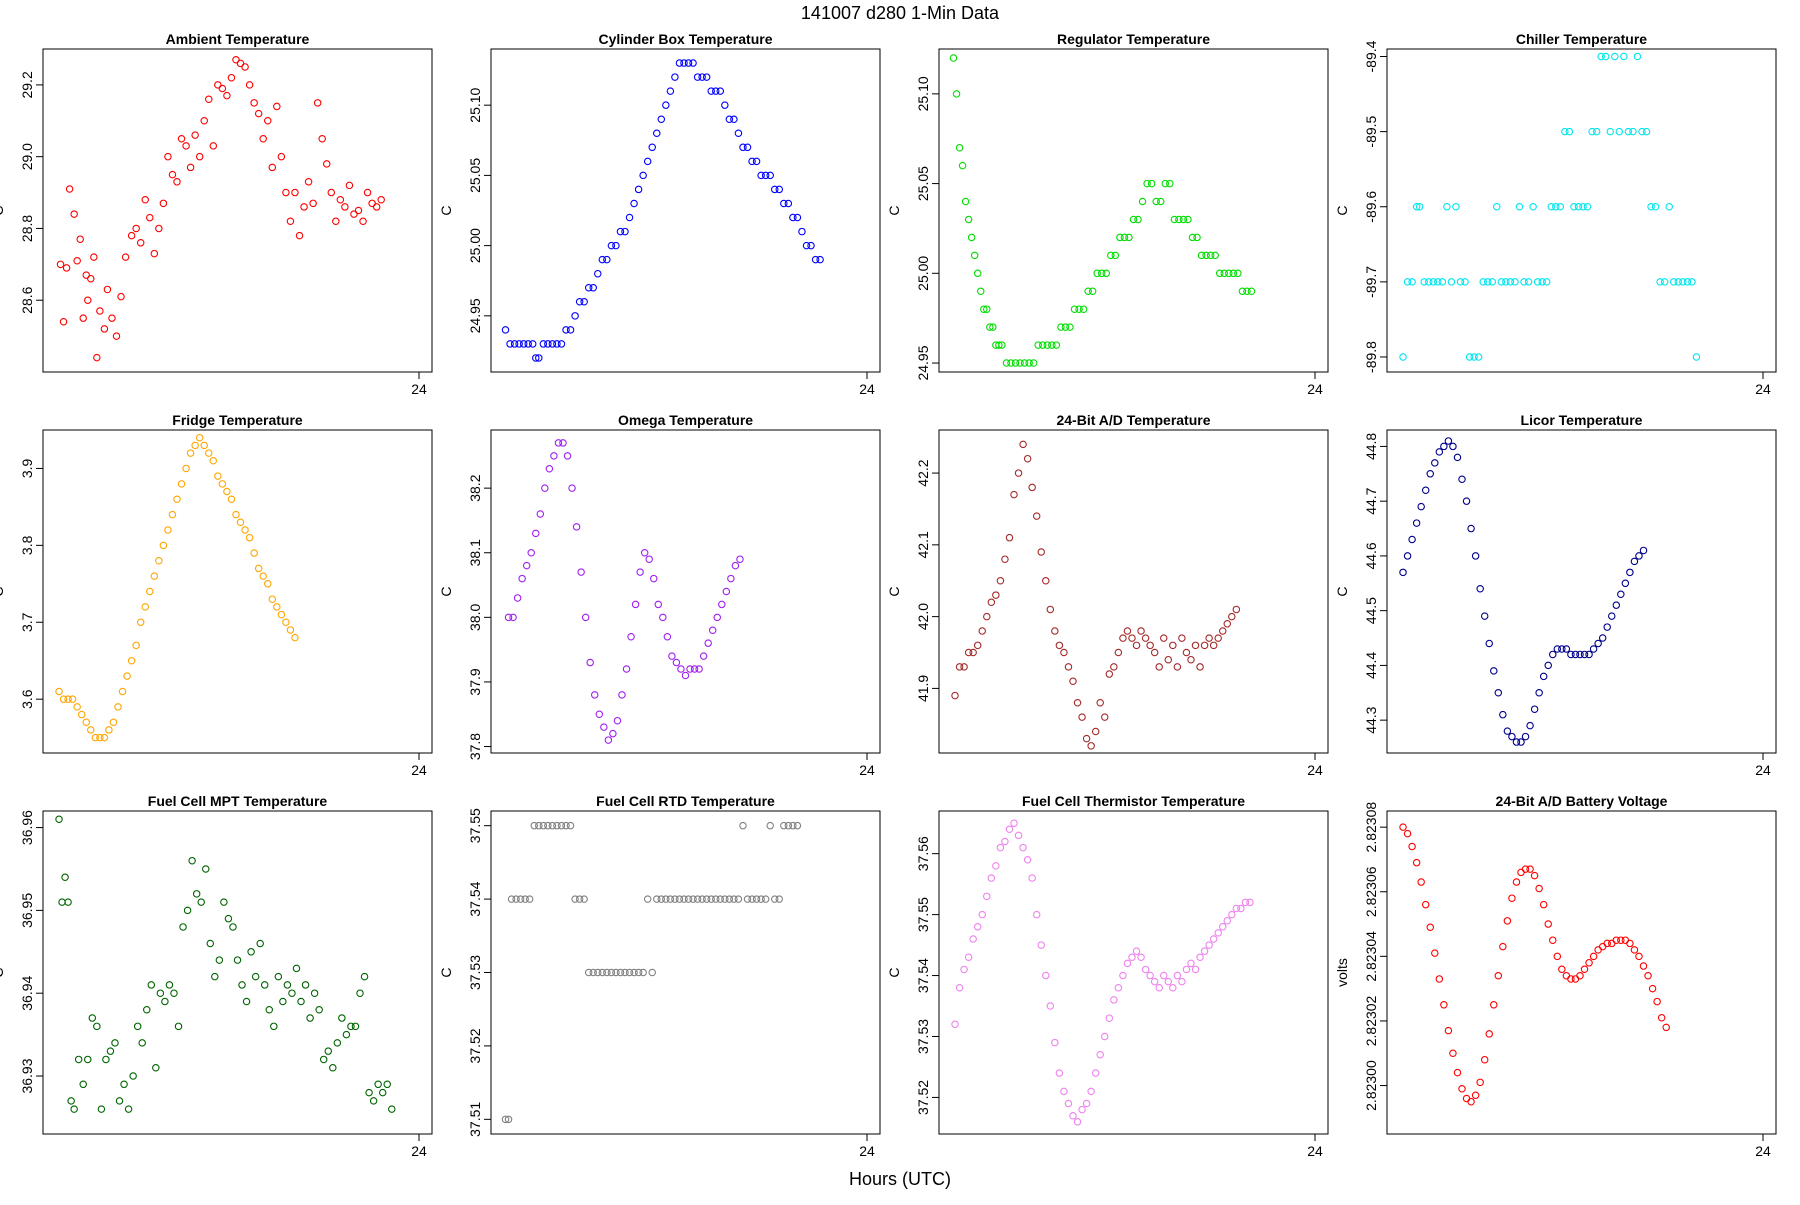  I want to click on y-axis-label: volts, so click(1342, 972).